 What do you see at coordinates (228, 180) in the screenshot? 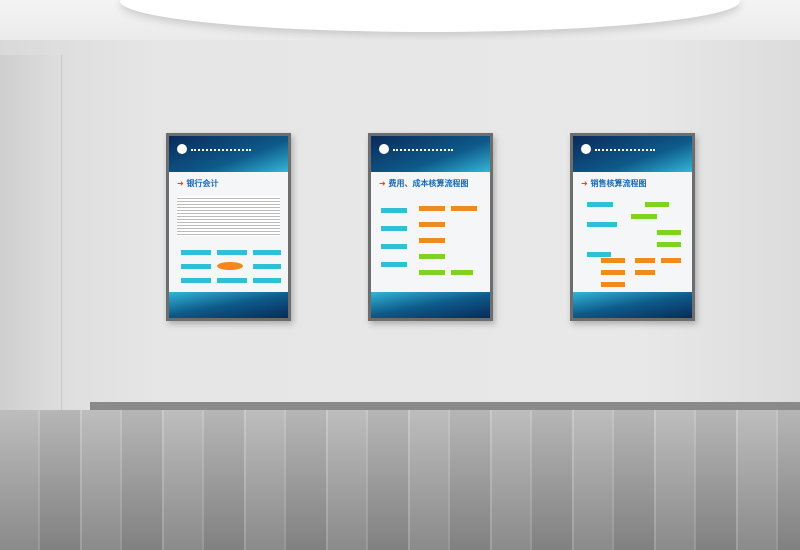
I see `poster-title: 银行会计` at bounding box center [228, 180].